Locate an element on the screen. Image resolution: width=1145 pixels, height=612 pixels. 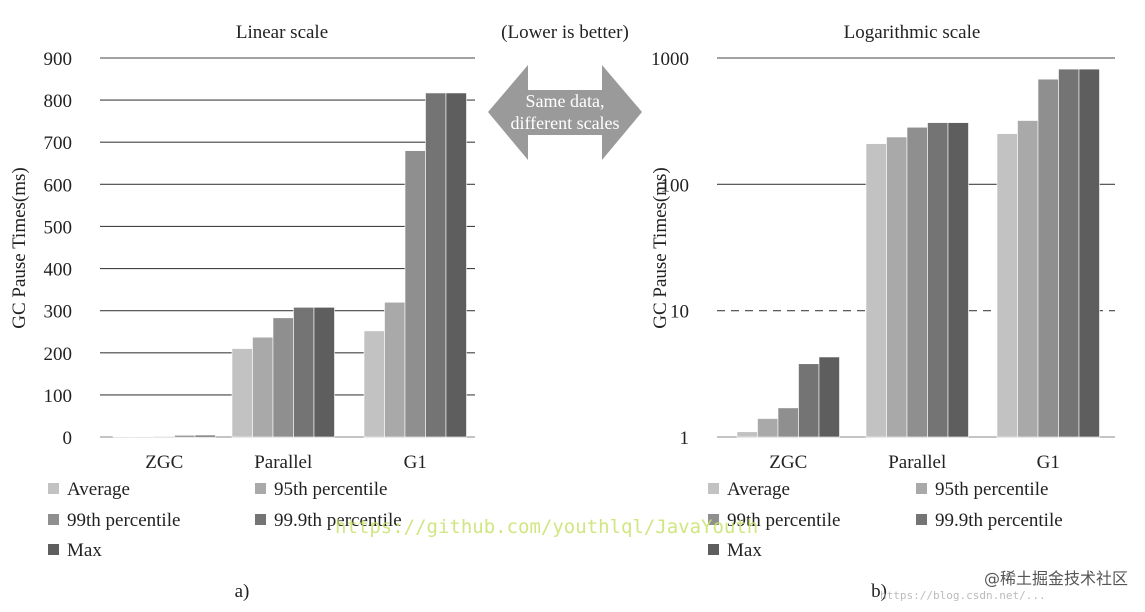
y-tick-label: 900 is located at coordinates (58, 59).